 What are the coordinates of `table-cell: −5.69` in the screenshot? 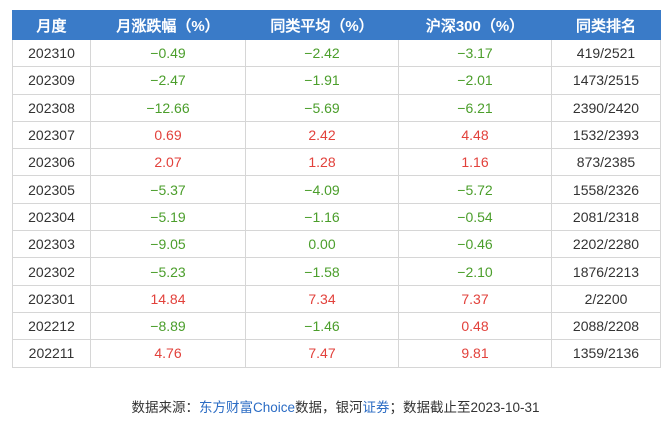 It's located at (322, 107).